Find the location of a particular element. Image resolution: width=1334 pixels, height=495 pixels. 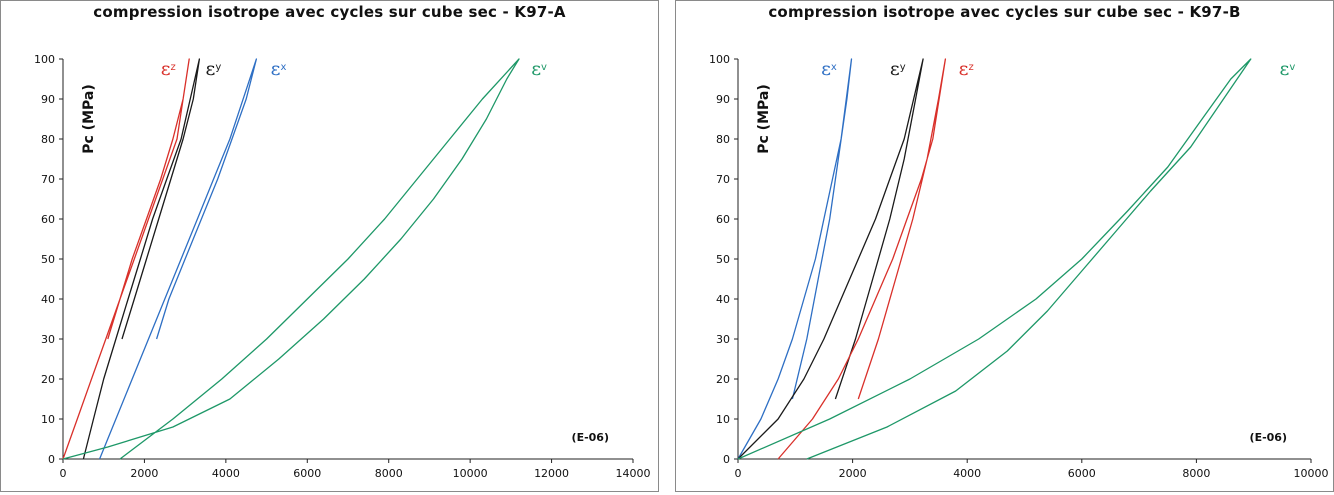

chartb-x-unit-note: (E-06) is located at coordinates (1268, 437).